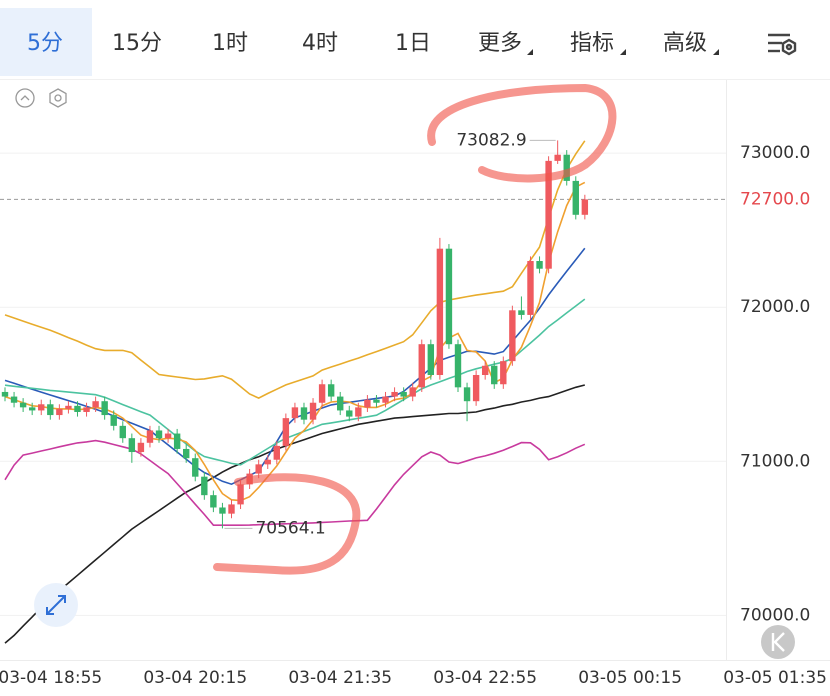  What do you see at coordinates (782, 44) in the screenshot?
I see `settings-icon` at bounding box center [782, 44].